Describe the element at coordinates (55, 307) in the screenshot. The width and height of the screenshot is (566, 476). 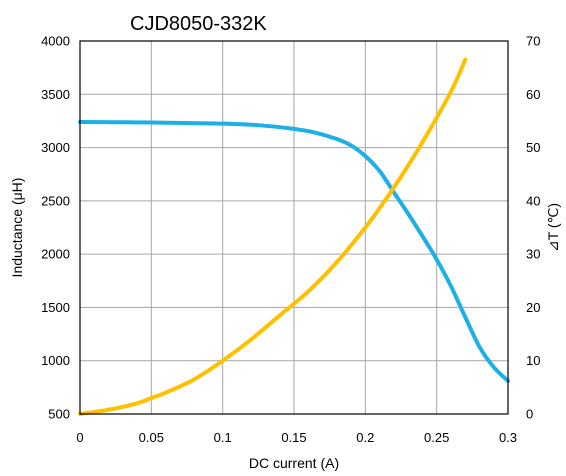
I see `y-tick-label: 1500` at that location.